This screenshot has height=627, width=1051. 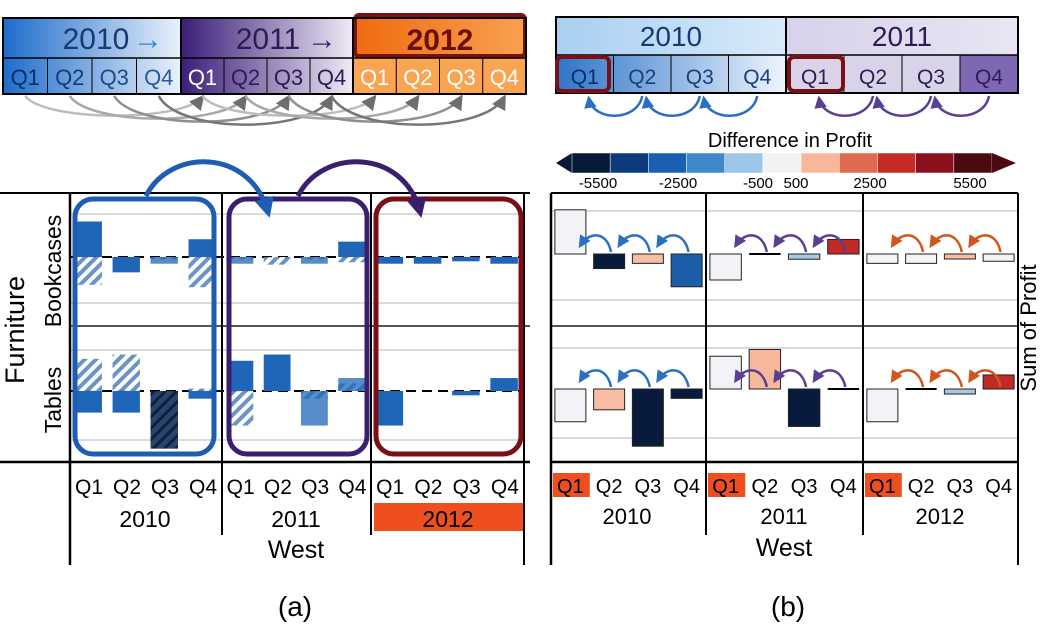 What do you see at coordinates (787, 106) in the screenshot?
I see `quarter-diff-arrows-b` at bounding box center [787, 106].